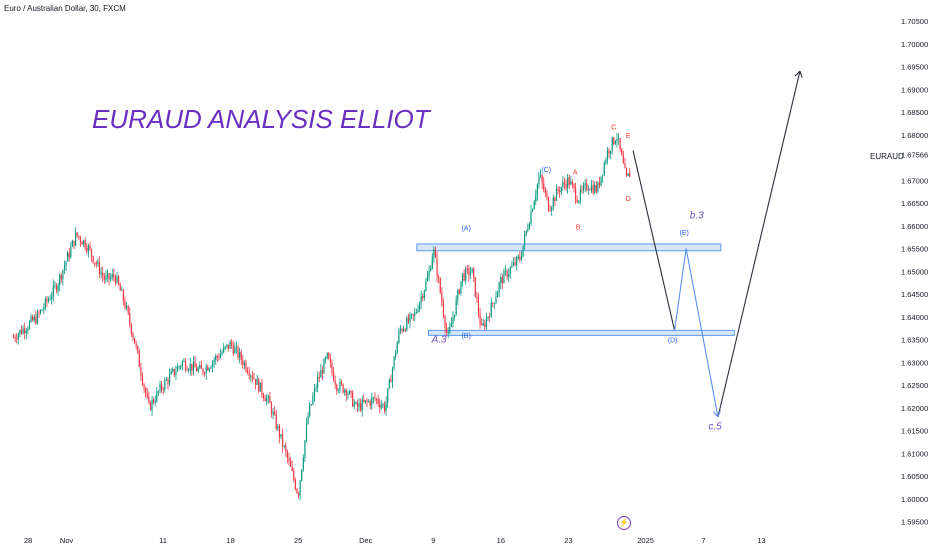  What do you see at coordinates (501, 540) in the screenshot?
I see `x-tick-label: 16` at bounding box center [501, 540].